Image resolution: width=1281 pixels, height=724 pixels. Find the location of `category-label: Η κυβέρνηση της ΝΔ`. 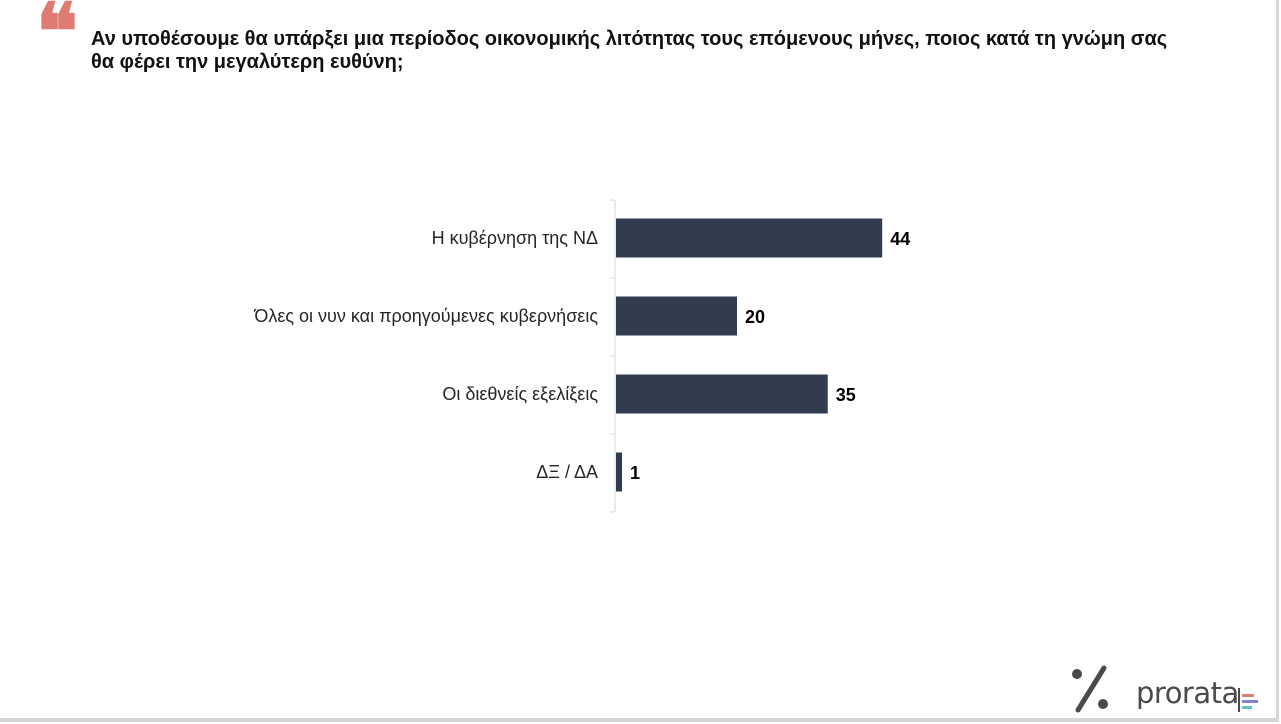

category-label: Η κυβέρνηση της ΝΔ is located at coordinates (515, 238).